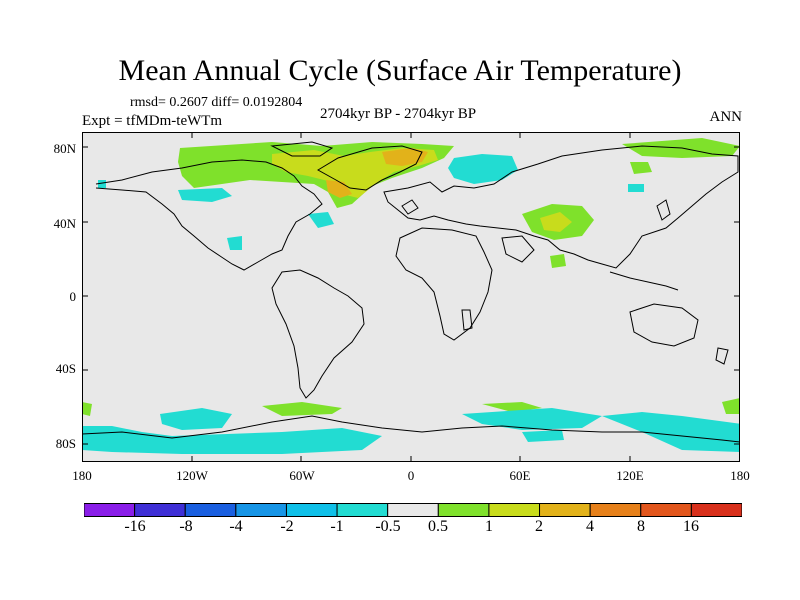 This screenshot has width=800, height=600. Describe the element at coordinates (731, 406) in the screenshot. I see `south-warm-far-east` at that location.